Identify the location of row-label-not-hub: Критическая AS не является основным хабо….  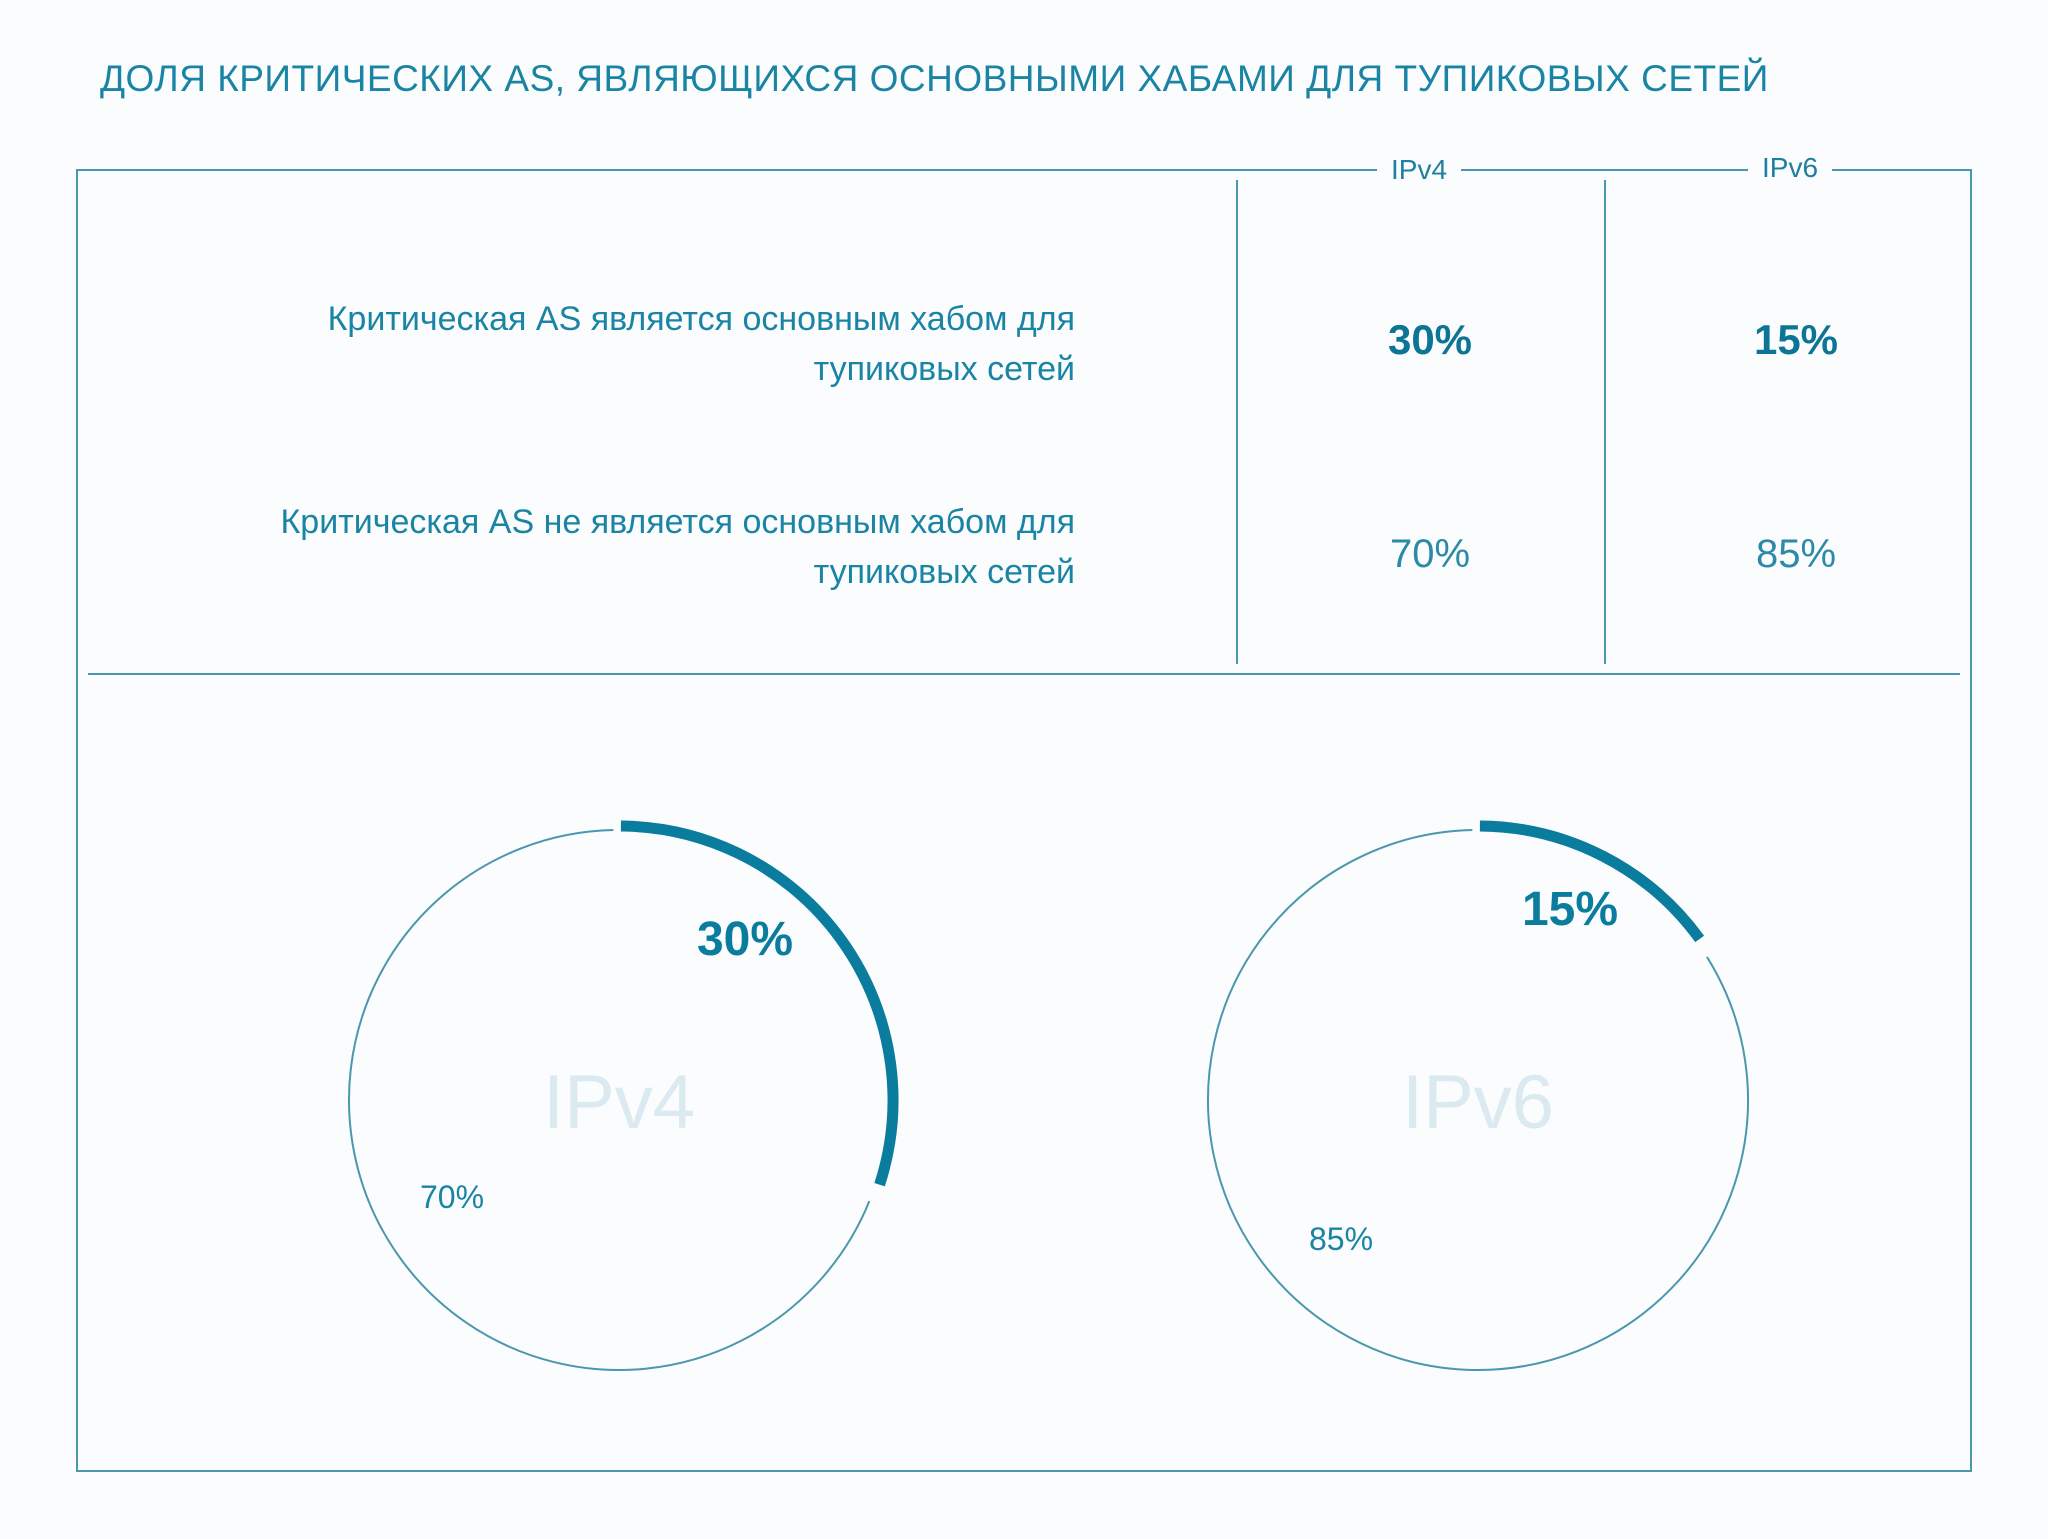
(677, 547).